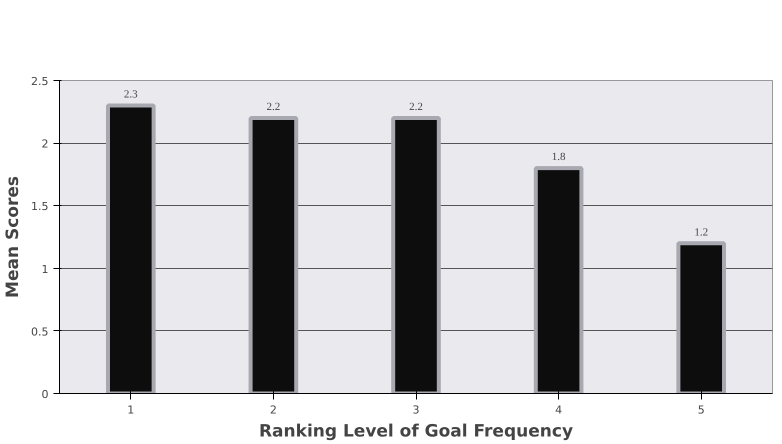 The image size is (782, 444). What do you see at coordinates (13, 237) in the screenshot?
I see `y-axis-title: Mean Scores` at bounding box center [13, 237].